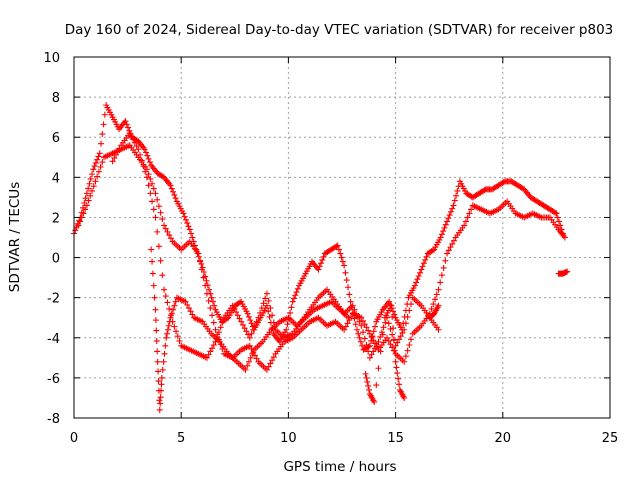 The image size is (640, 480). Describe the element at coordinates (53, 379) in the screenshot. I see `y-tick-label: -6` at that location.